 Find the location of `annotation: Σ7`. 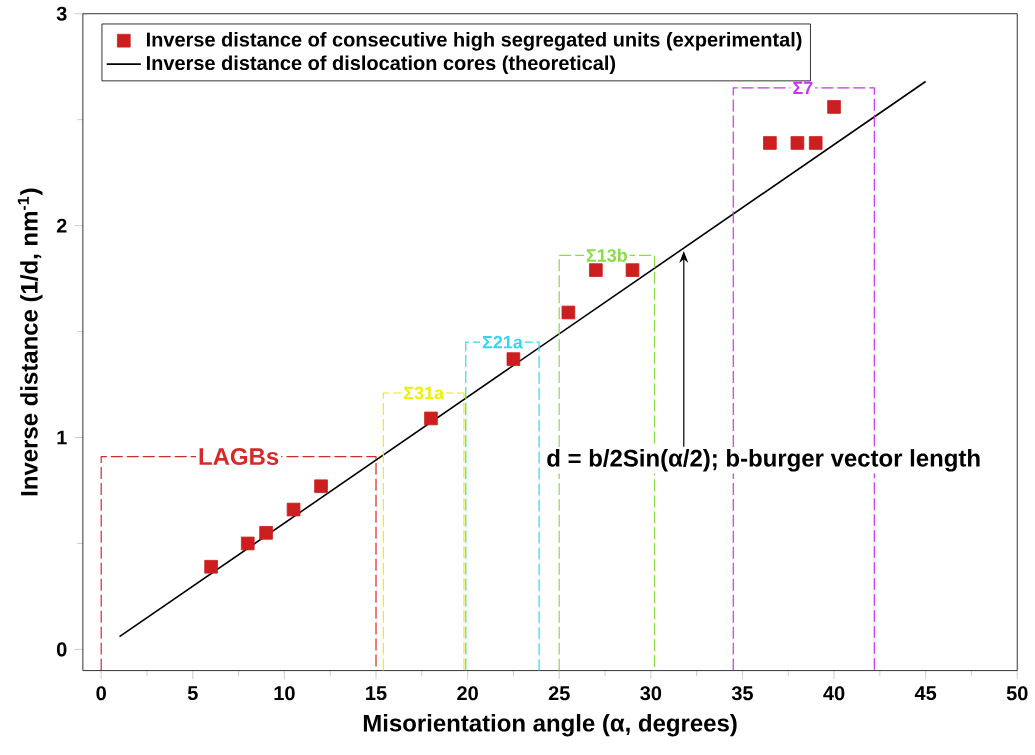

annotation: Σ7 is located at coordinates (803, 87).